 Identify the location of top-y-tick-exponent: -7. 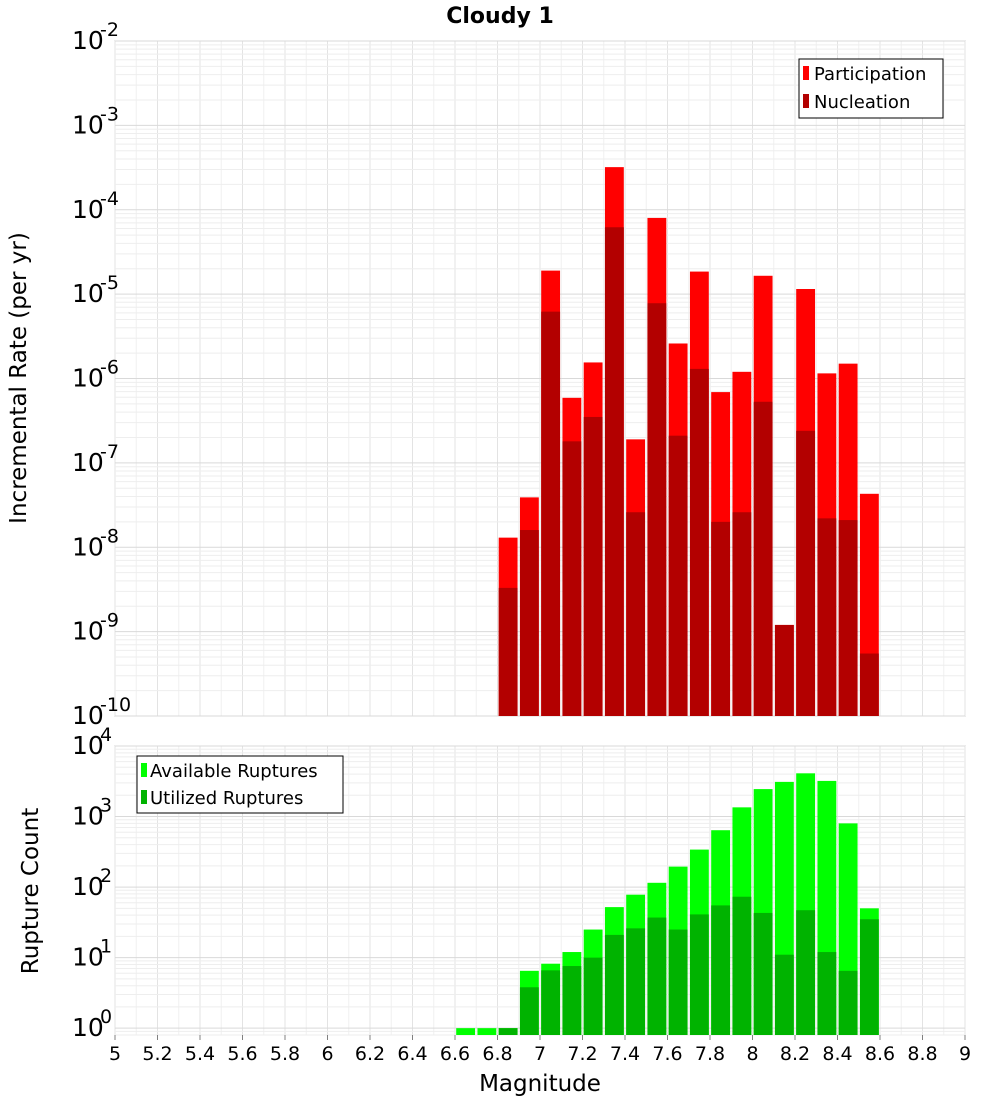
(109, 452).